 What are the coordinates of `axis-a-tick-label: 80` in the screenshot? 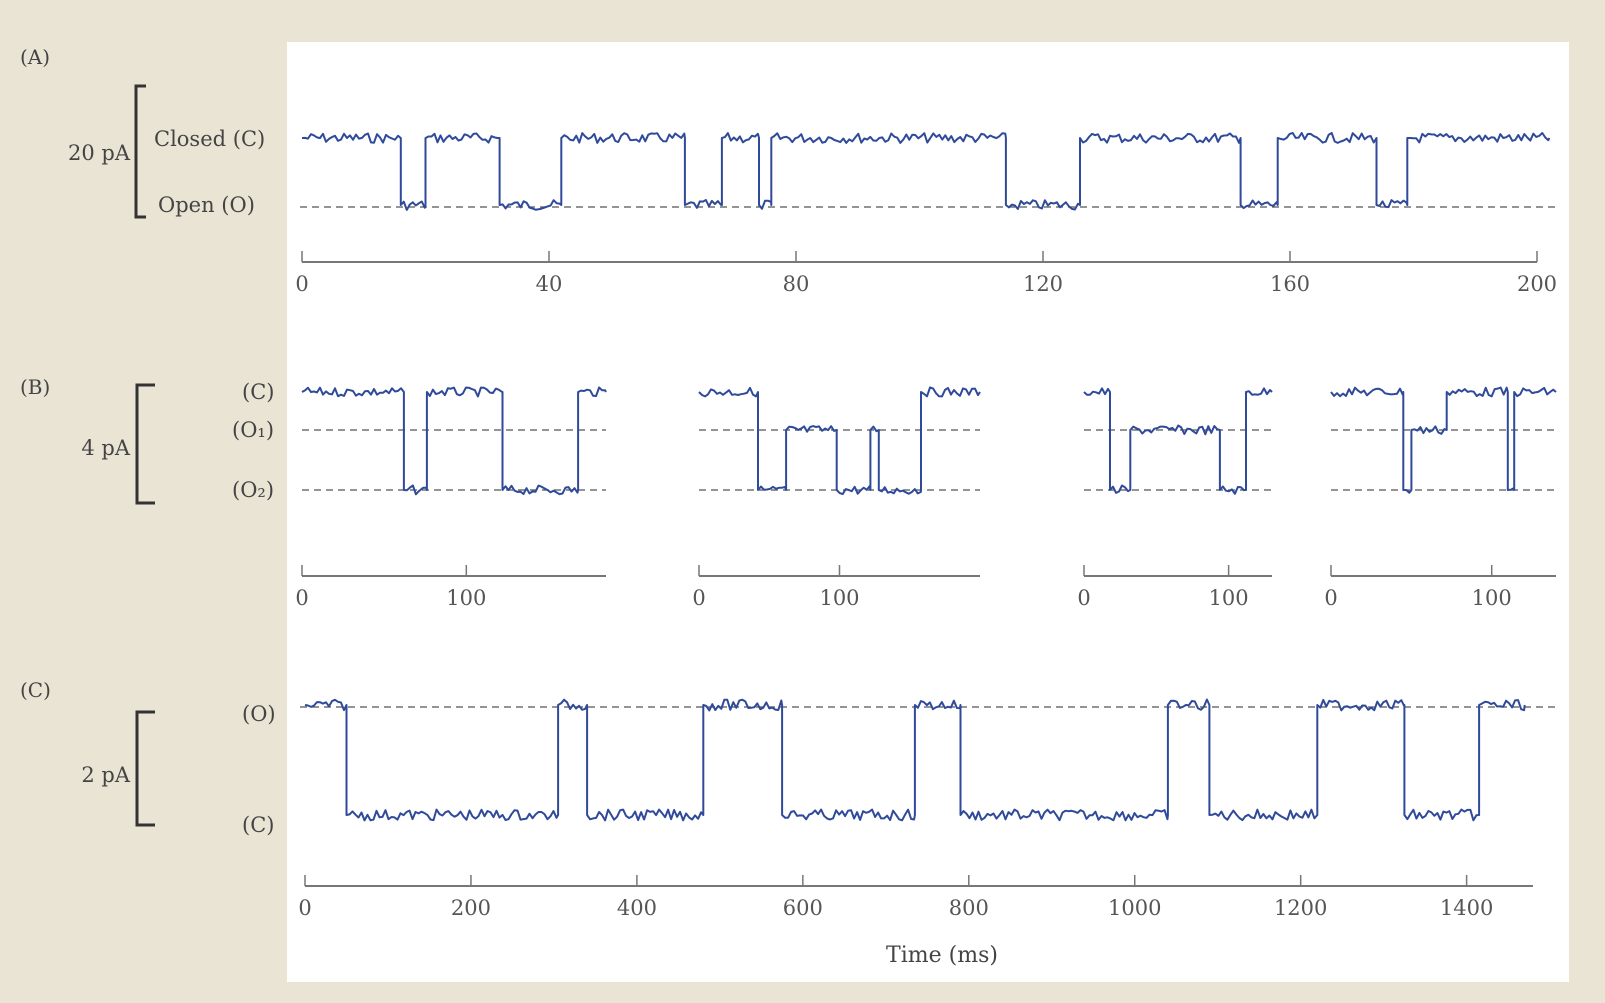 It's located at (796, 284).